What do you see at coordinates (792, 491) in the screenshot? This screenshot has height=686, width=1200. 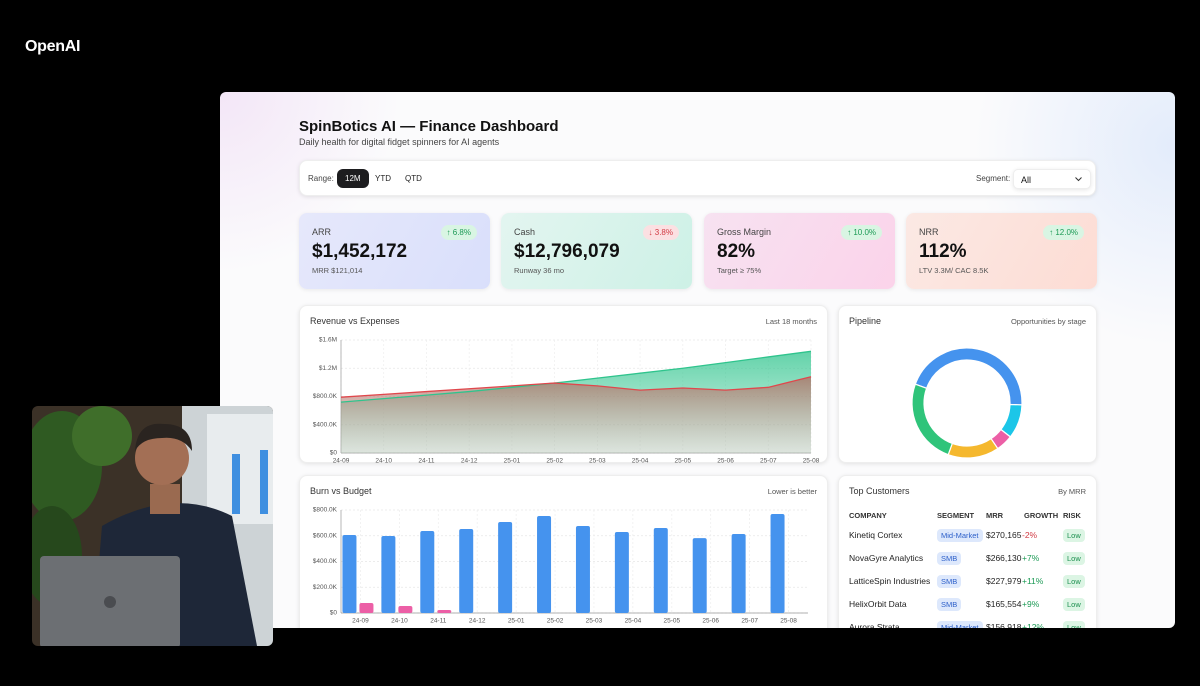 I see `card-subtitle: Lower is better` at bounding box center [792, 491].